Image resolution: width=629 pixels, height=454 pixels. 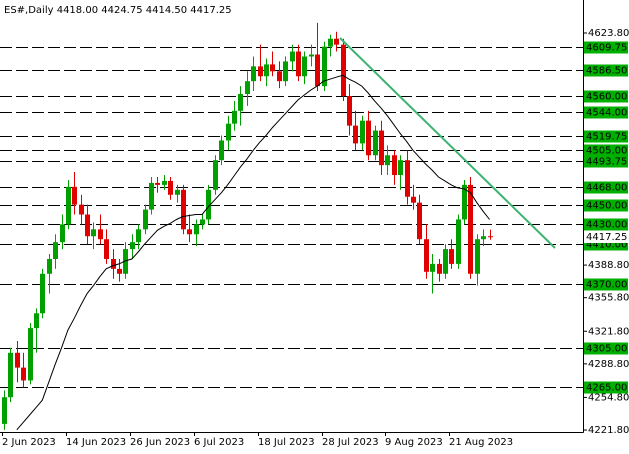 What do you see at coordinates (160, 442) in the screenshot?
I see `x-tick-label: 26 Jun 2023` at bounding box center [160, 442].